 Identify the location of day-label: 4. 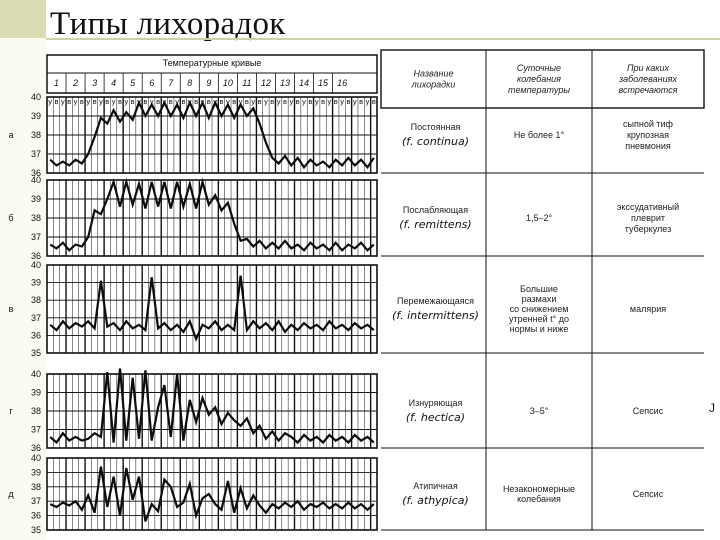
(113, 83).